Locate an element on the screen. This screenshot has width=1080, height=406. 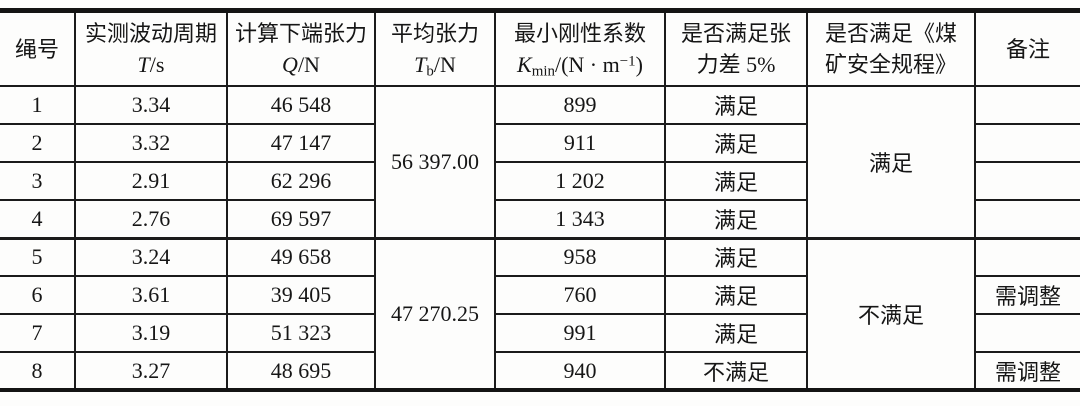
cell-period: 3.32 is located at coordinates (151, 143).